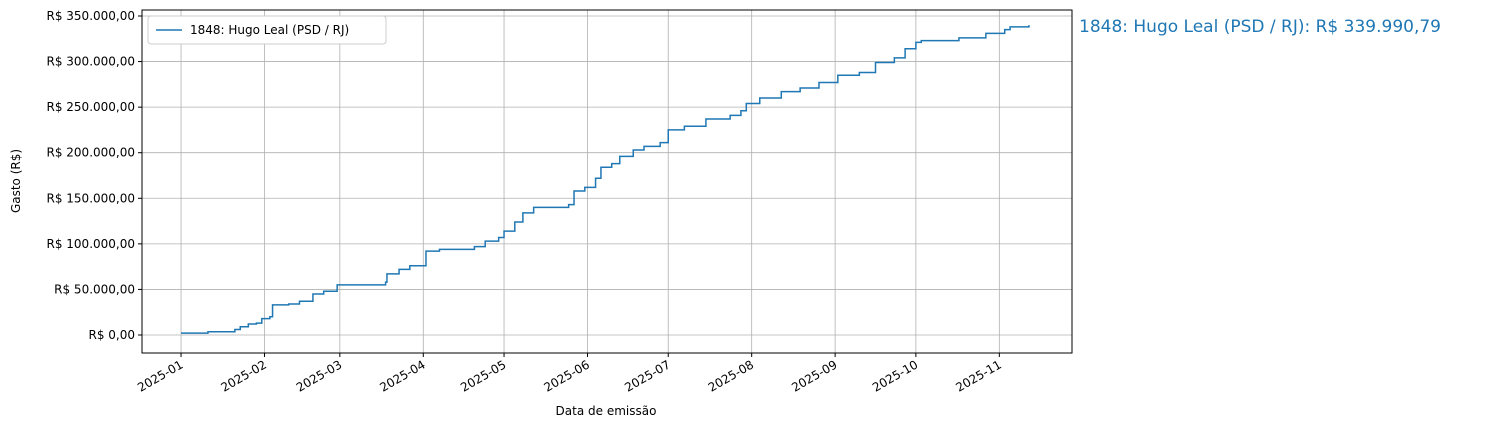  Describe the element at coordinates (91, 198) in the screenshot. I see `y-tick-label: R$ 150.000,00` at that location.